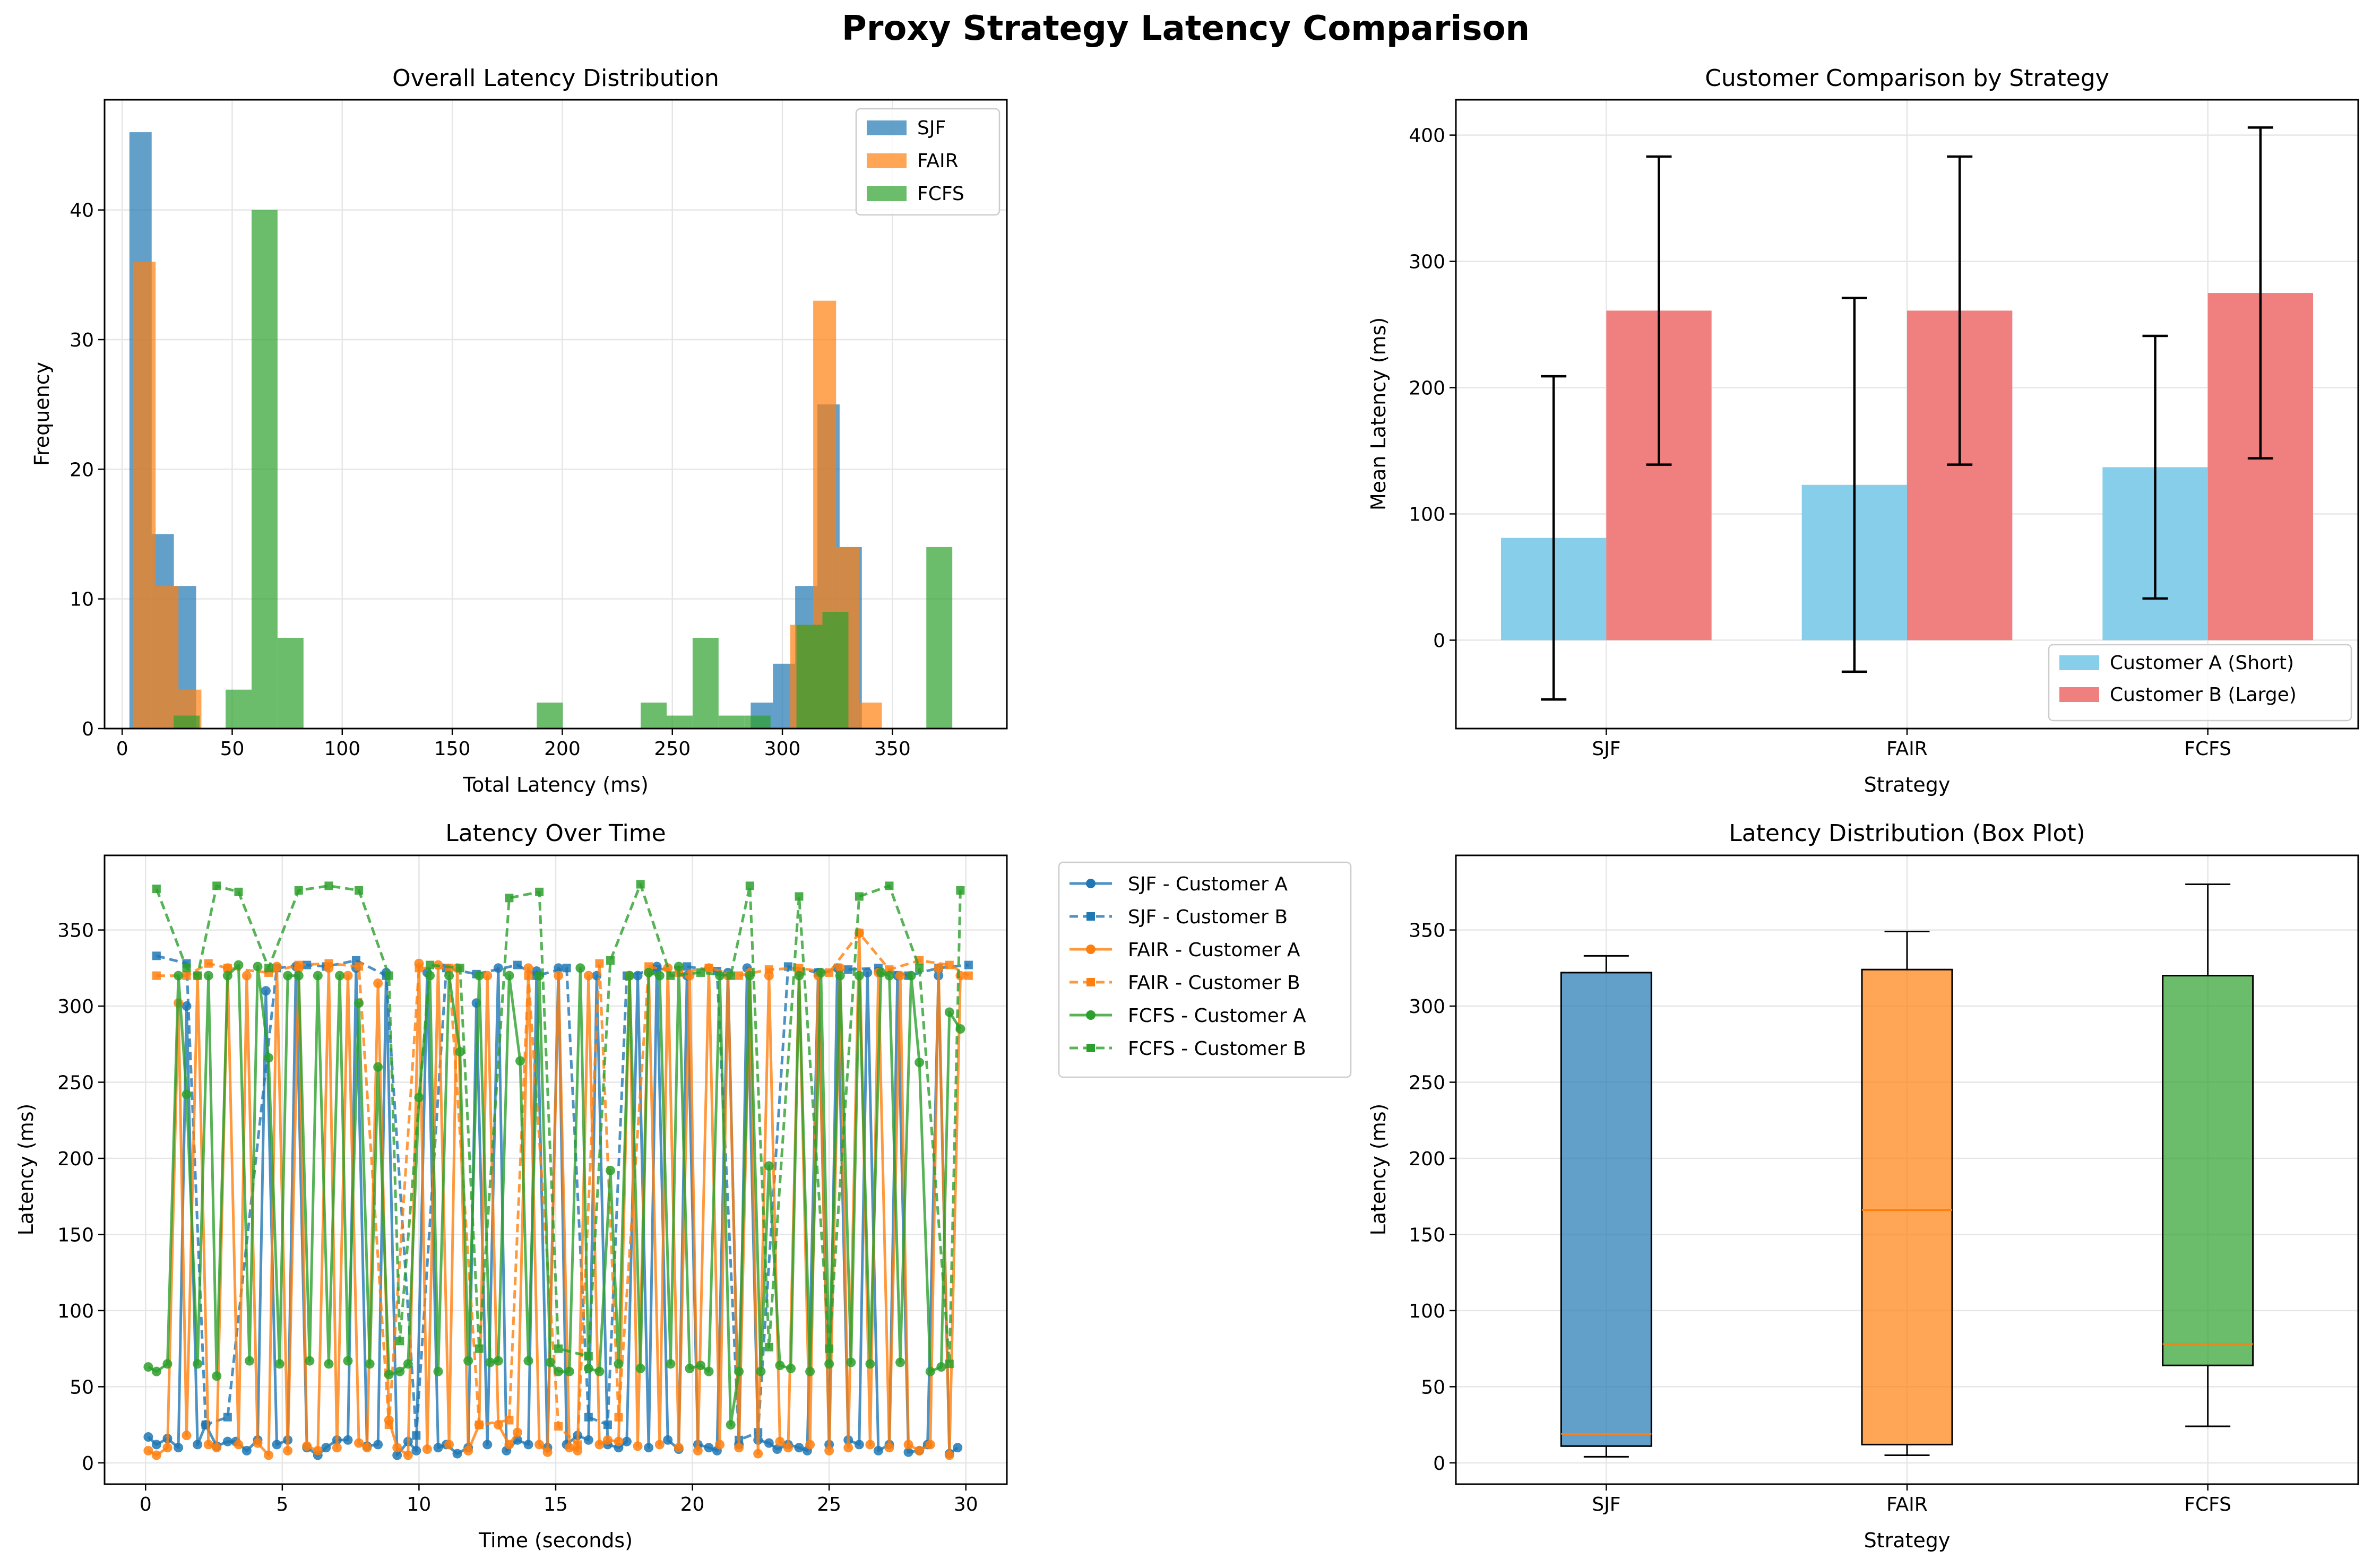 The image size is (2372, 1568). Describe the element at coordinates (555, 784) in the screenshot. I see `histogram-xlabel: Total Latency (ms)` at that location.